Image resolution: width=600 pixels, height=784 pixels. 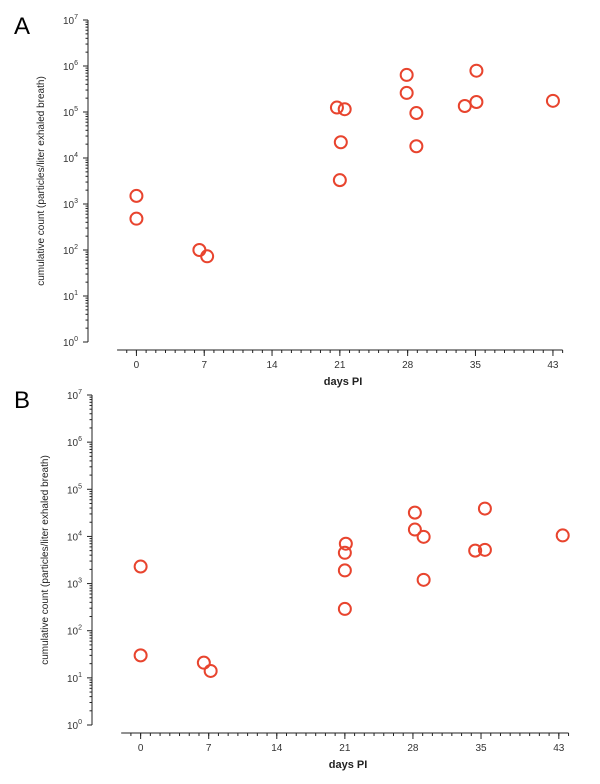 I want to click on panel-b-y-tick-label: 10⁰, so click(x=74, y=725).